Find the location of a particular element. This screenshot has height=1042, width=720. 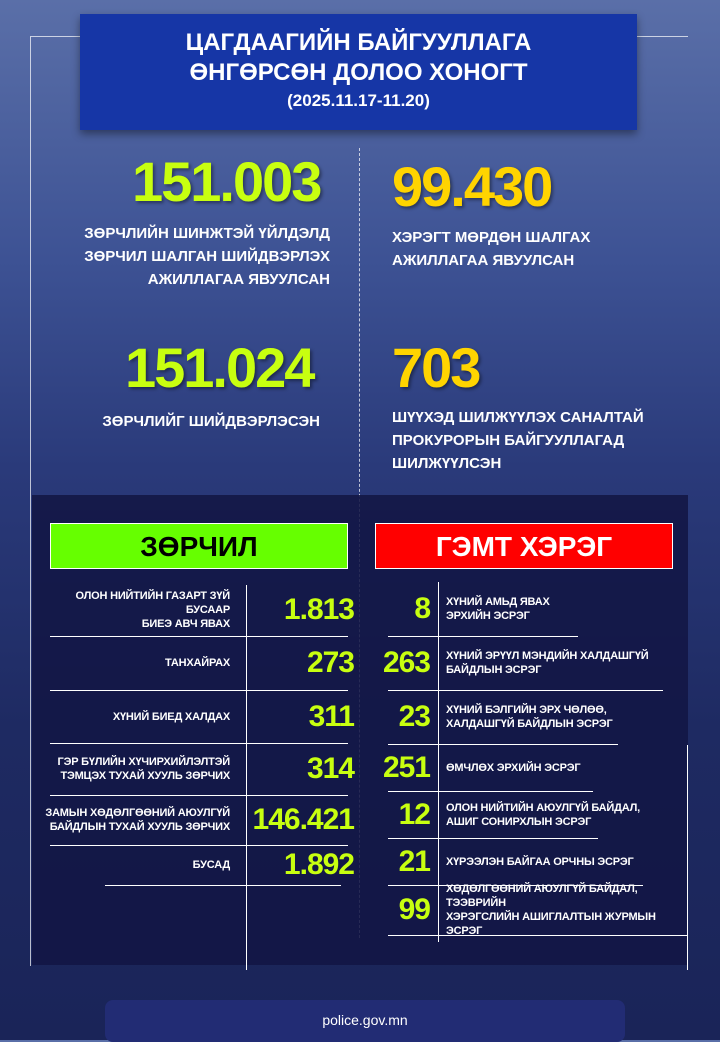

violation-value: 314 is located at coordinates (330, 768).